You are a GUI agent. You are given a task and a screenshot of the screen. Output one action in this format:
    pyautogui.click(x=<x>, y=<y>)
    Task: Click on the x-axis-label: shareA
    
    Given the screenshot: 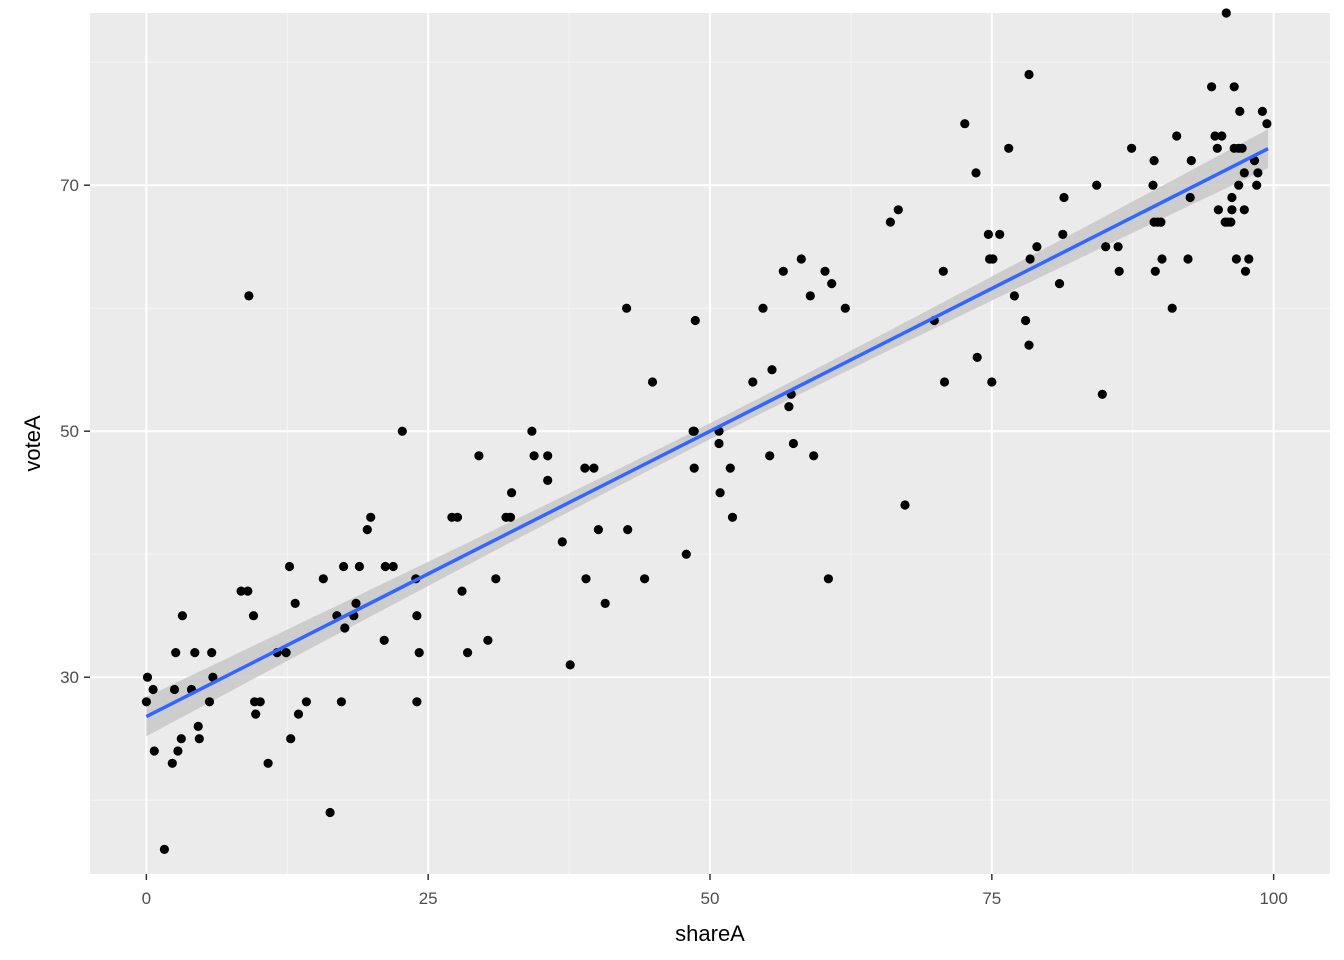 What is the action you would take?
    pyautogui.click(x=710, y=933)
    